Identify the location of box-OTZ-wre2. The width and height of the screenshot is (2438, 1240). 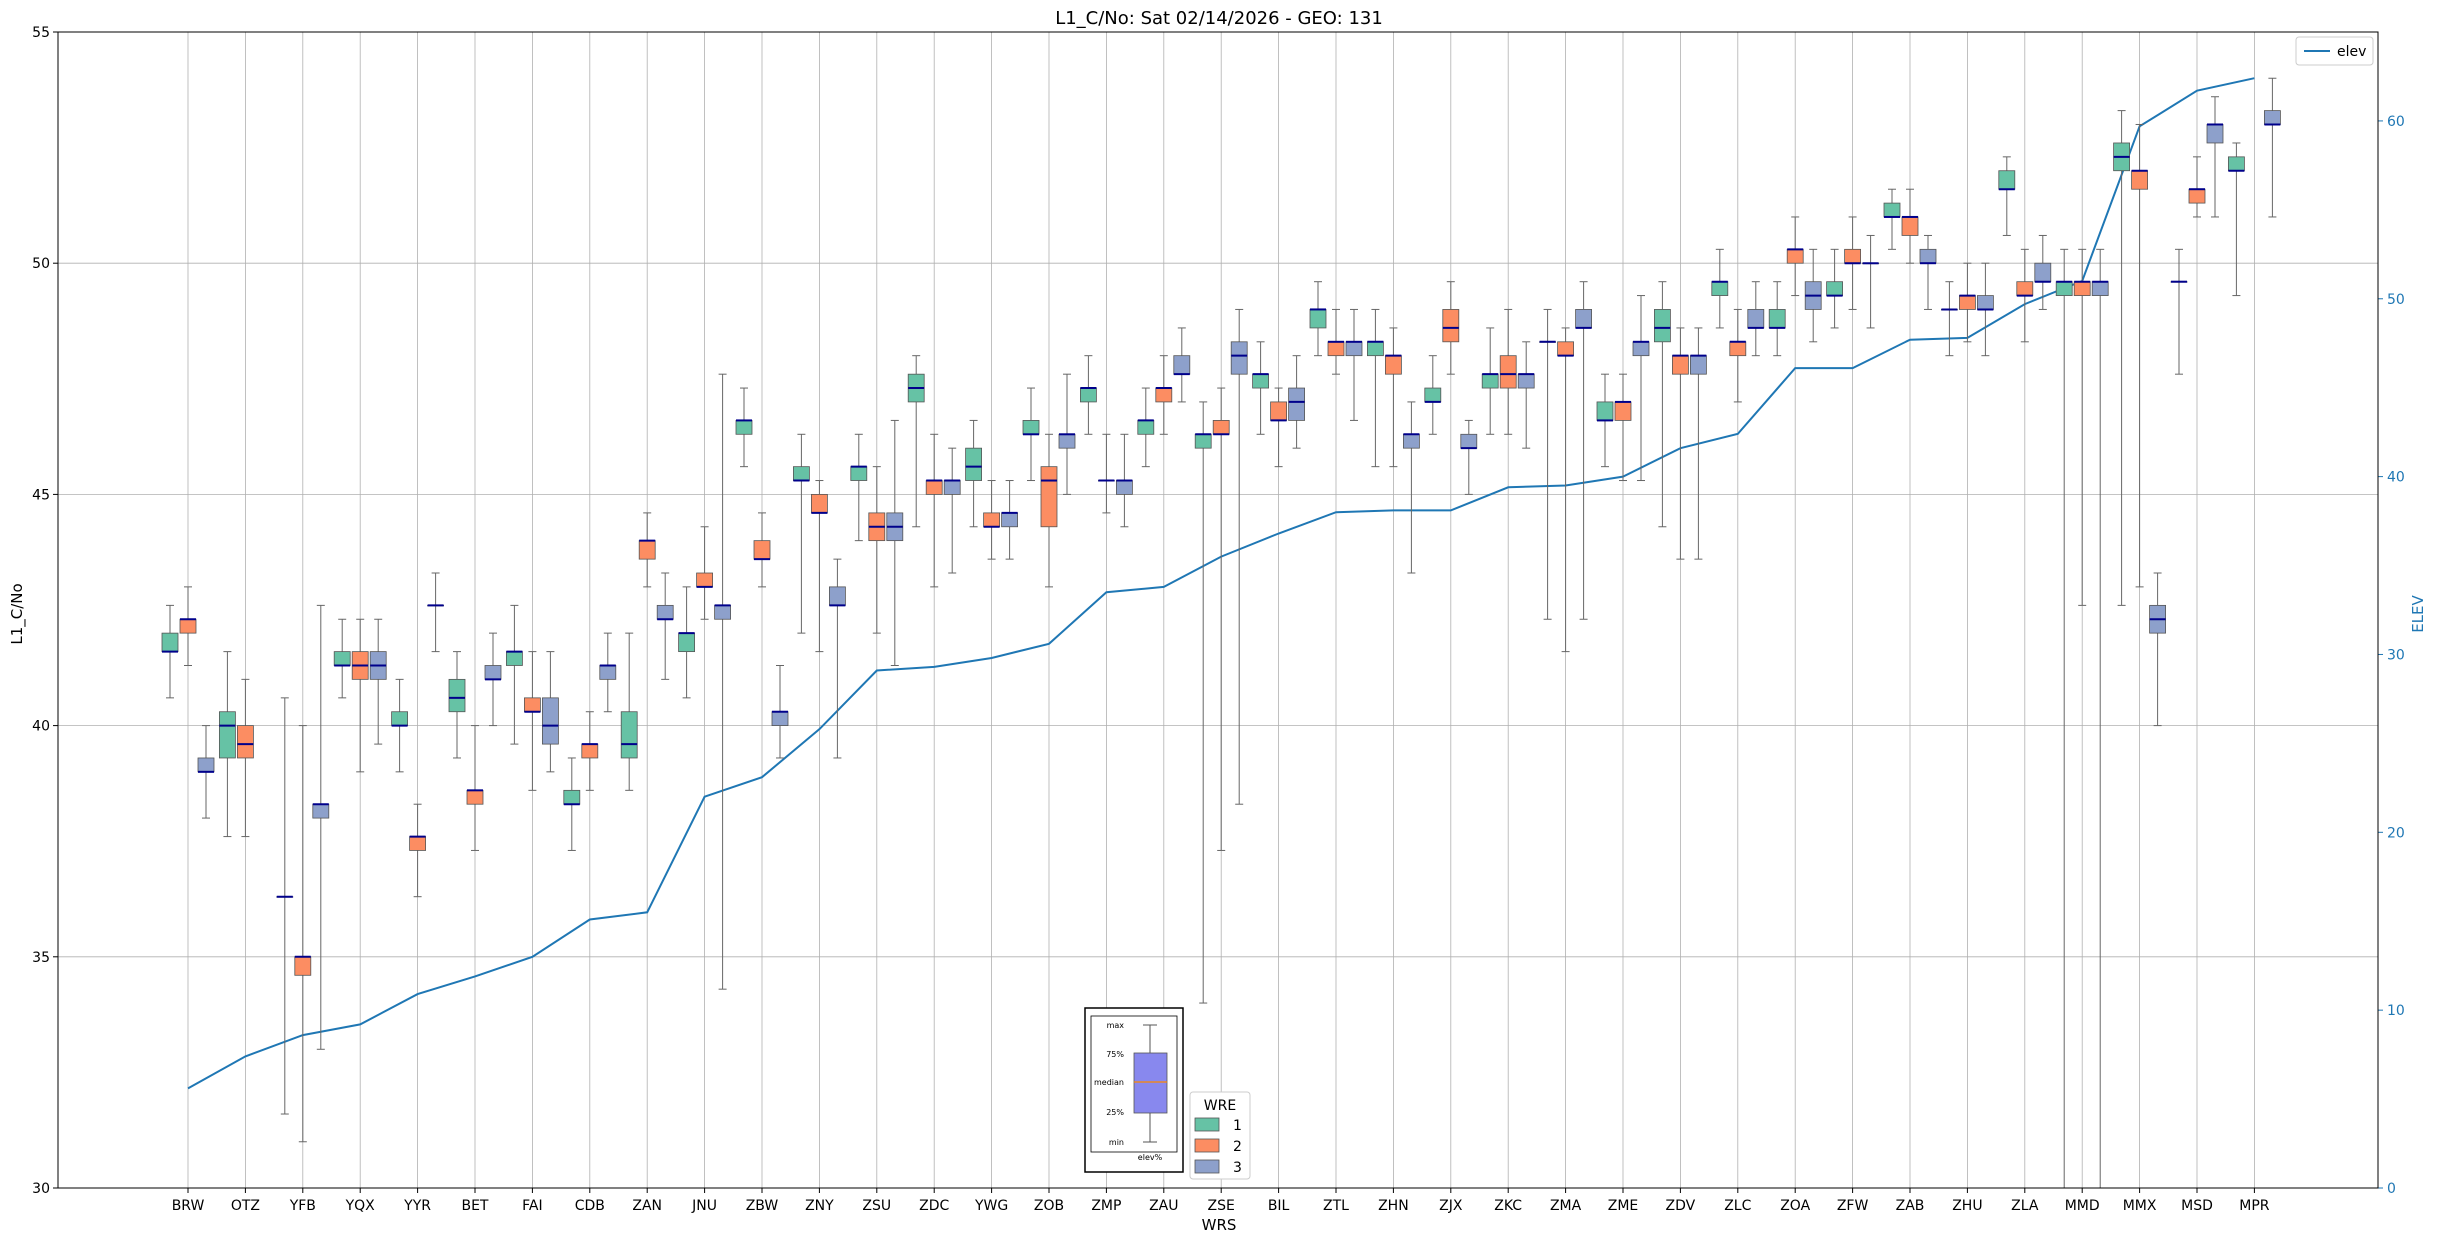
(245, 758).